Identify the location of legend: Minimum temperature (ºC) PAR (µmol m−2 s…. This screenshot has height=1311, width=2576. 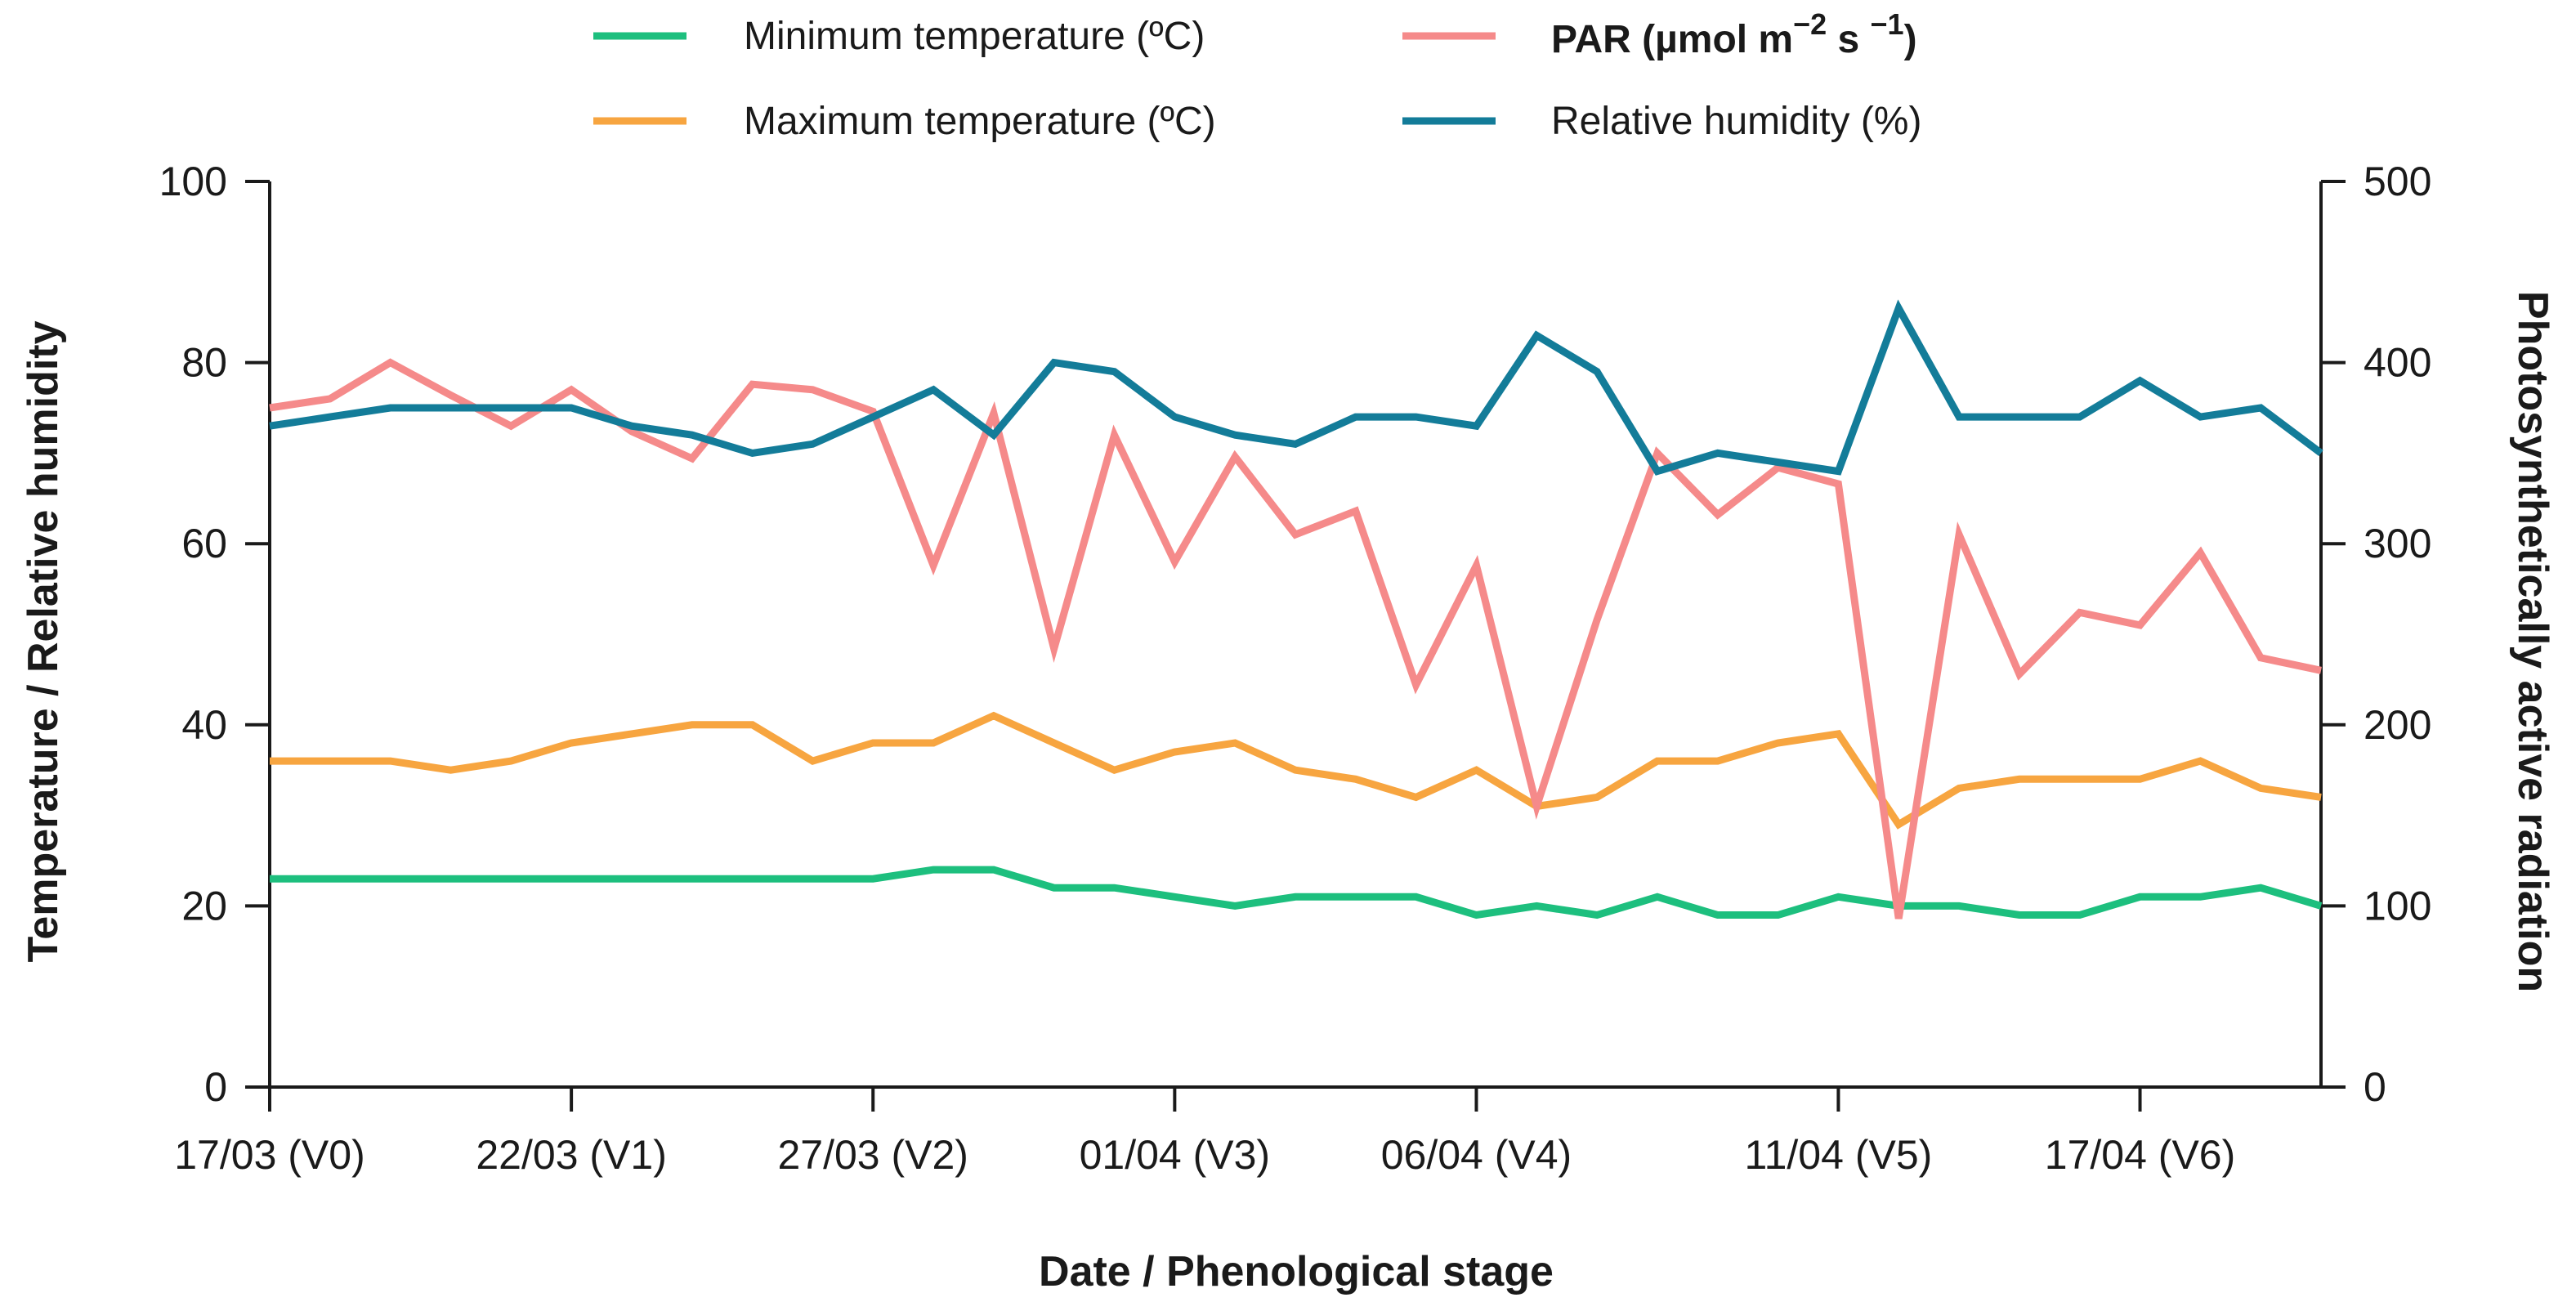
(1257, 75).